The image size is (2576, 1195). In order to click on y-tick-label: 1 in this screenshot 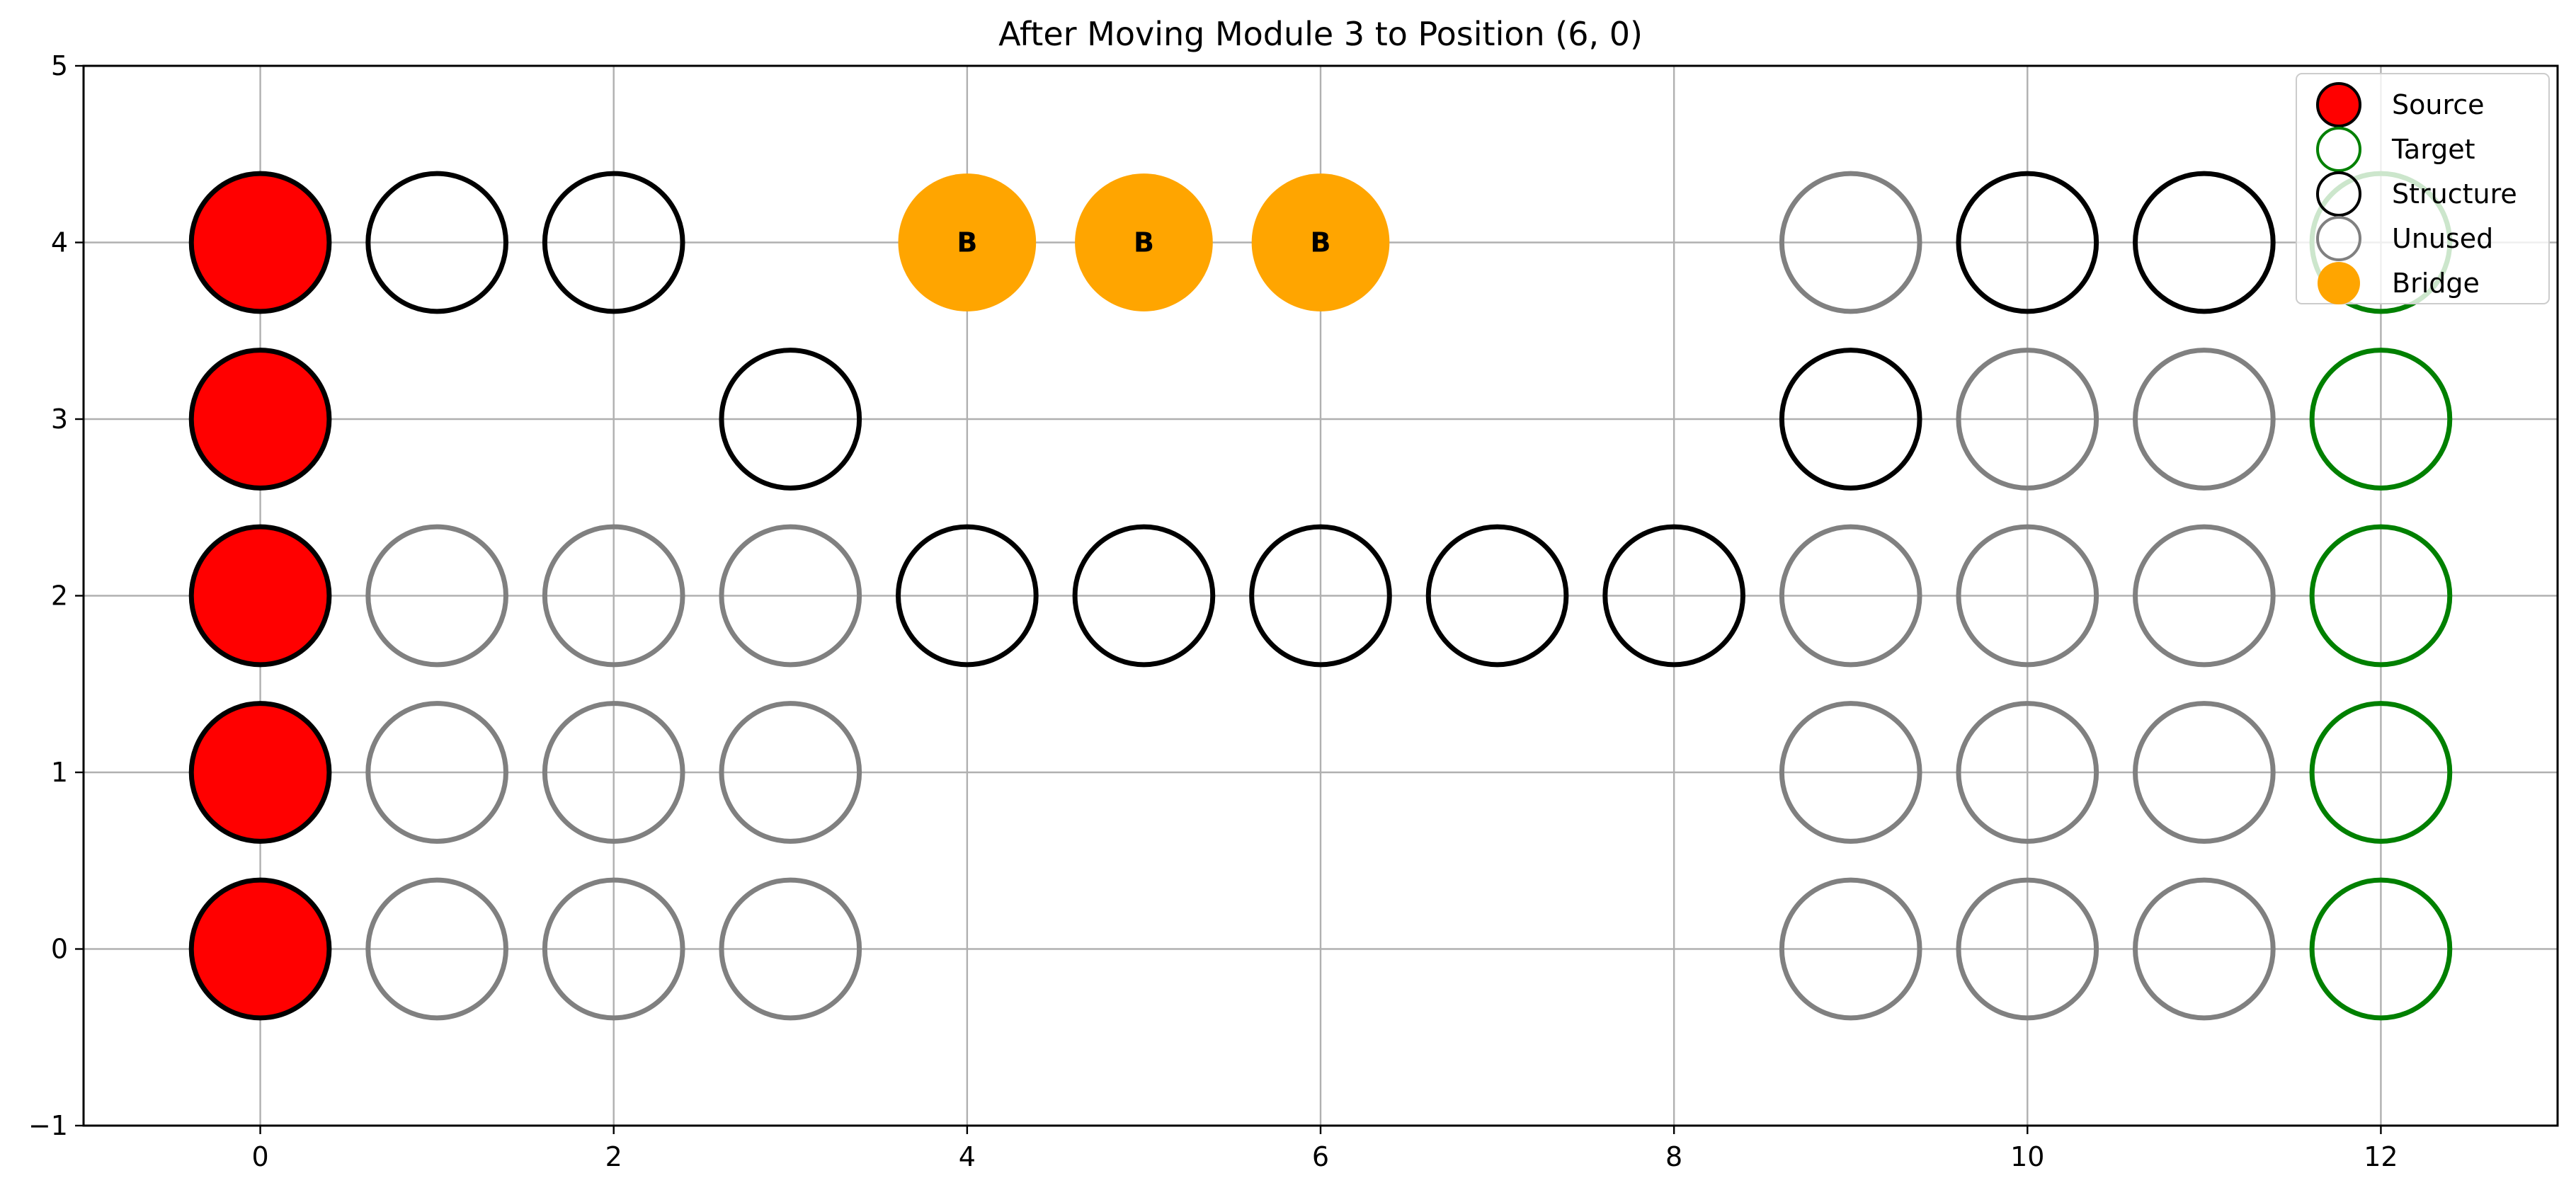, I will do `click(59, 772)`.